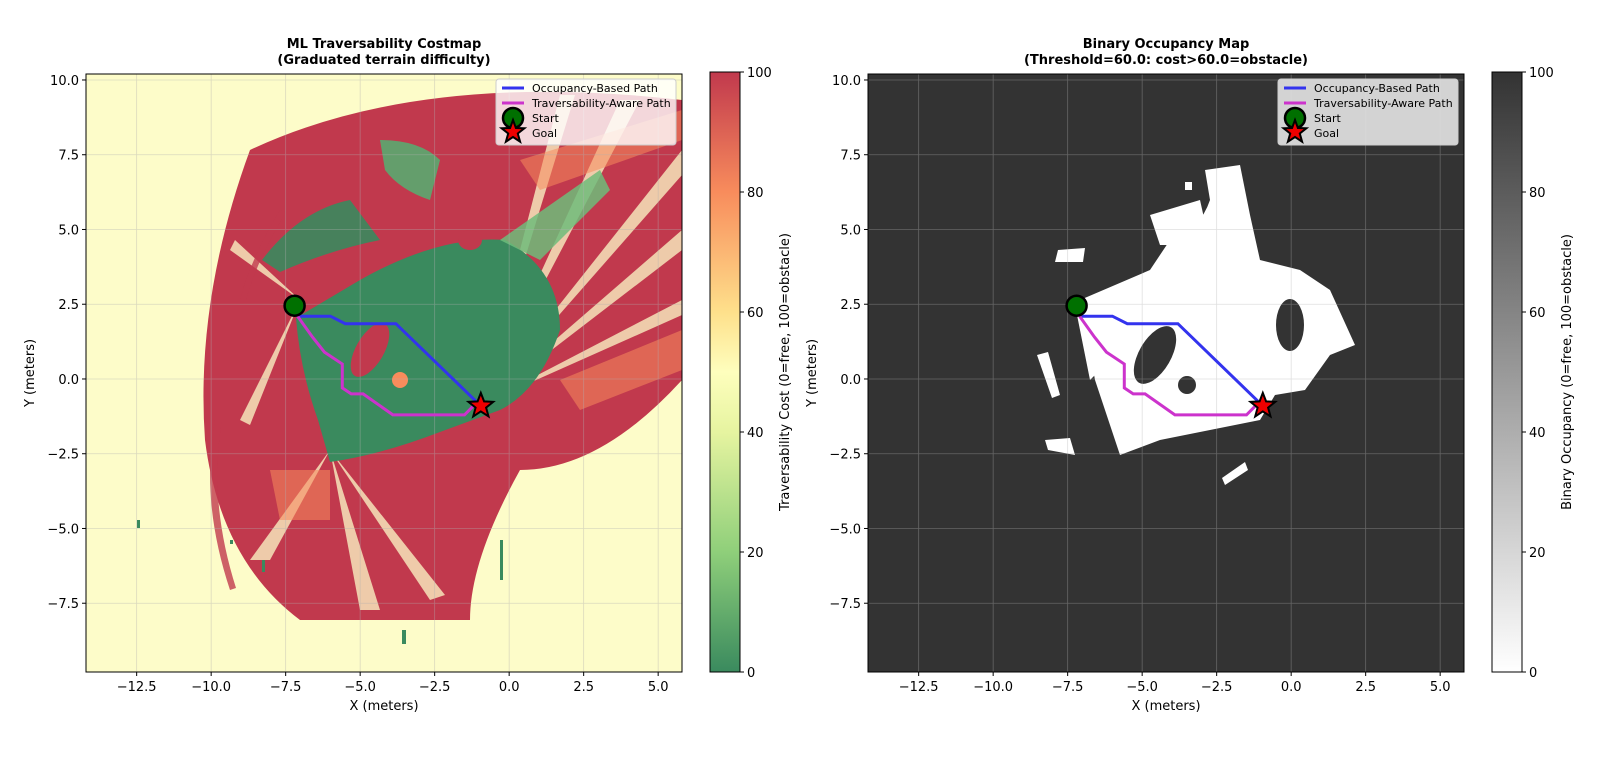  Describe the element at coordinates (1068, 687) in the screenshot. I see `occupancy-xtick-label: −7.5` at that location.